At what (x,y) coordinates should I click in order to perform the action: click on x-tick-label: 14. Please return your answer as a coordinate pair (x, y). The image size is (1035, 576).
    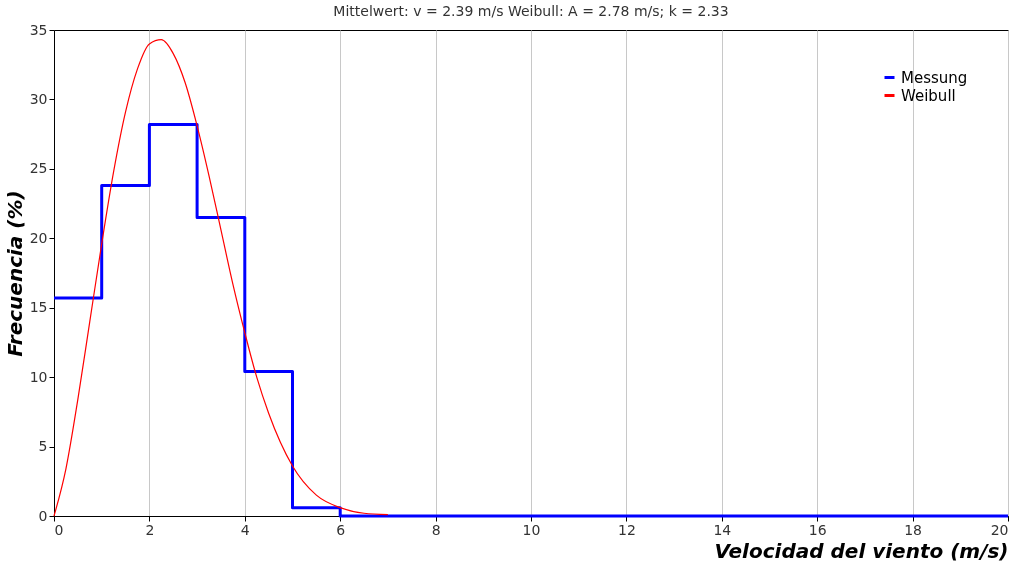
    Looking at the image, I should click on (722, 529).